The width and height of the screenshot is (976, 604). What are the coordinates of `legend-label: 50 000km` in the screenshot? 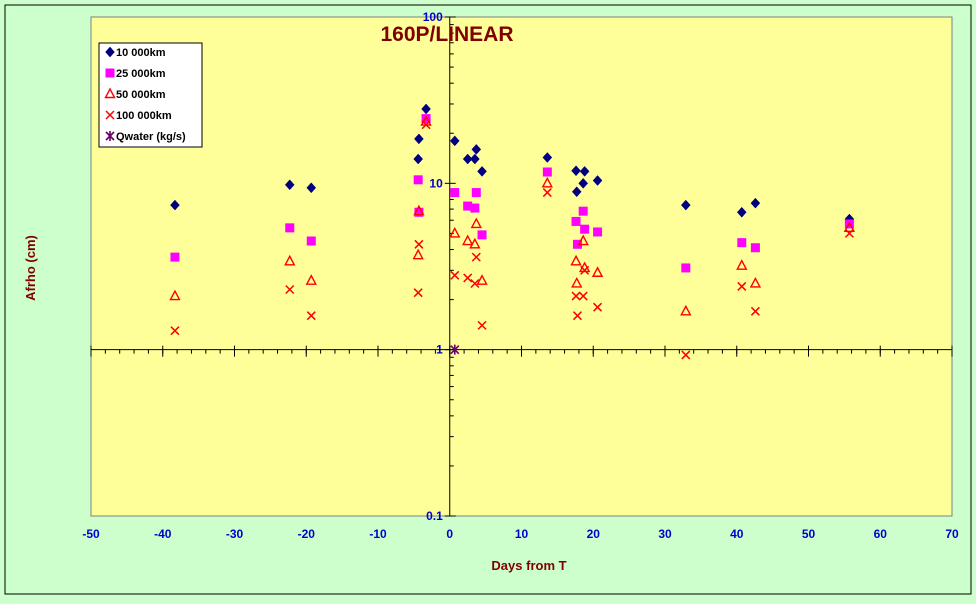 It's located at (141, 95).